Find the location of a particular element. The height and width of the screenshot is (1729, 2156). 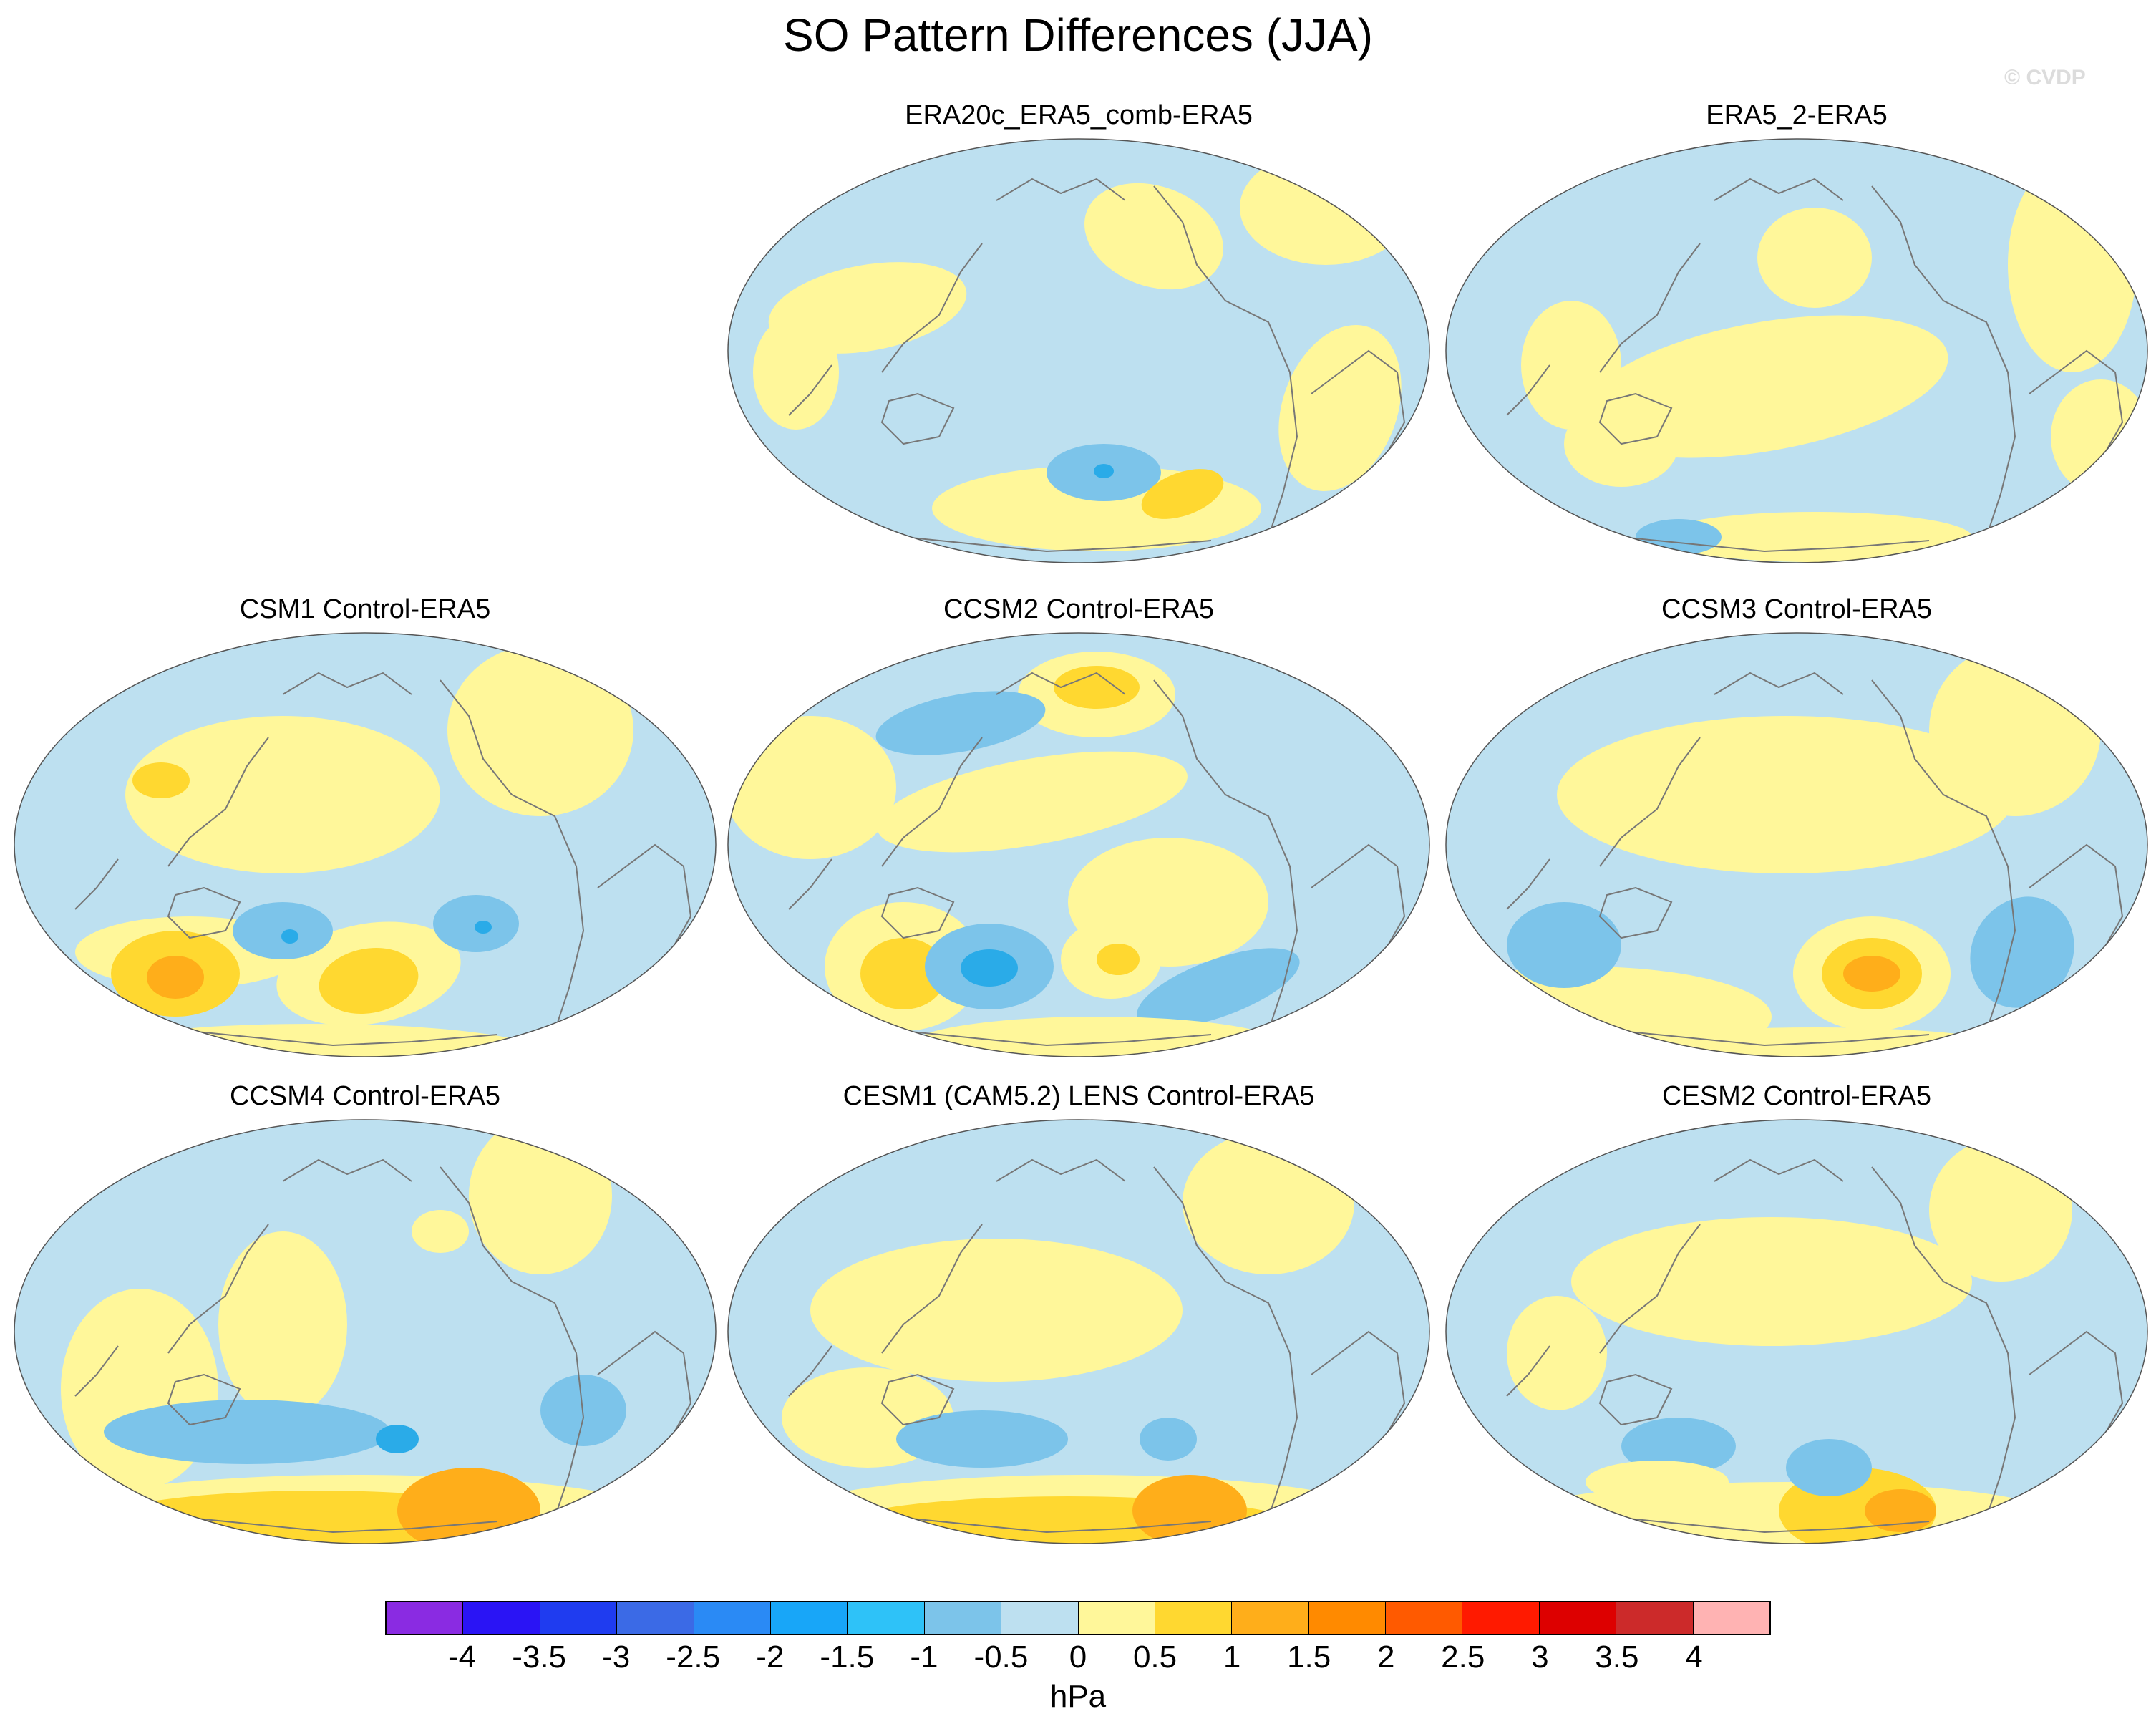

map-cesm1-lens is located at coordinates (1078, 1331).